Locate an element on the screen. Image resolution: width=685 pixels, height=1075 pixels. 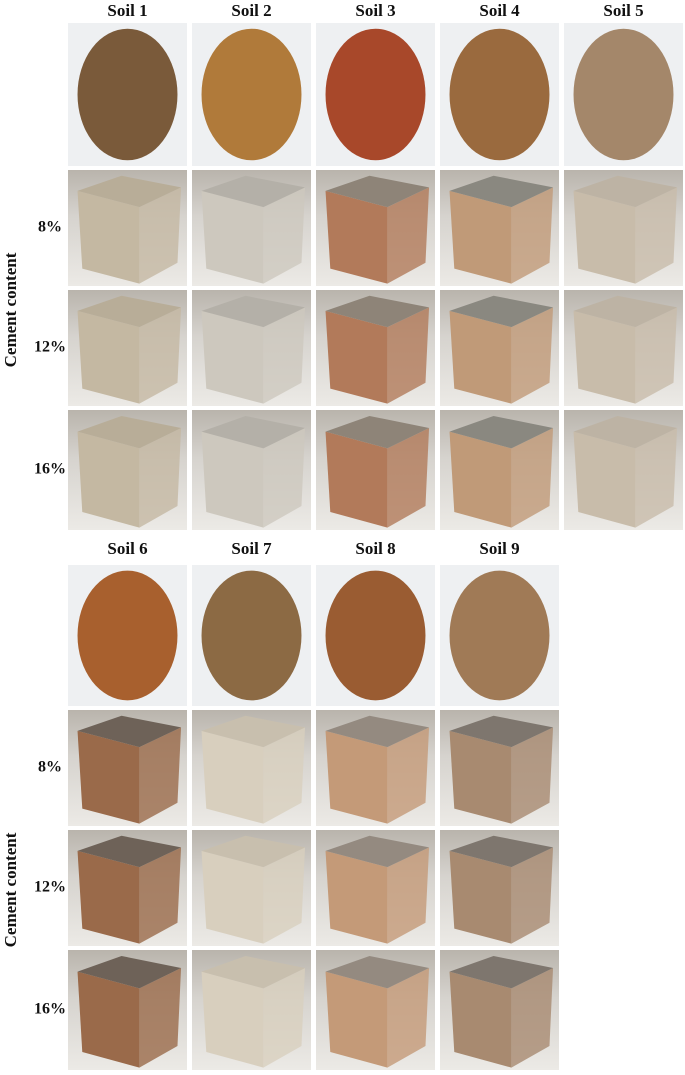
soil-label: Soil 1 is located at coordinates (127, 10).